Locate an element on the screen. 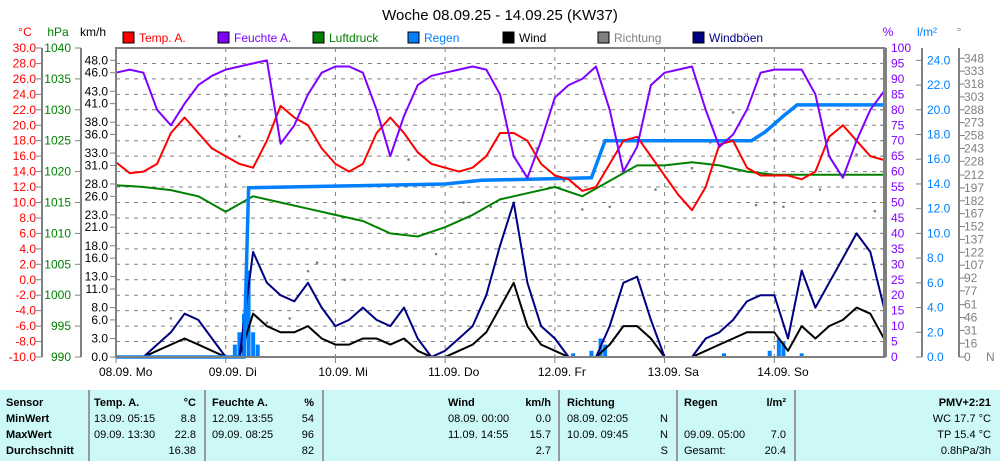  pressure-tick-label: 1000 is located at coordinates (57, 295).